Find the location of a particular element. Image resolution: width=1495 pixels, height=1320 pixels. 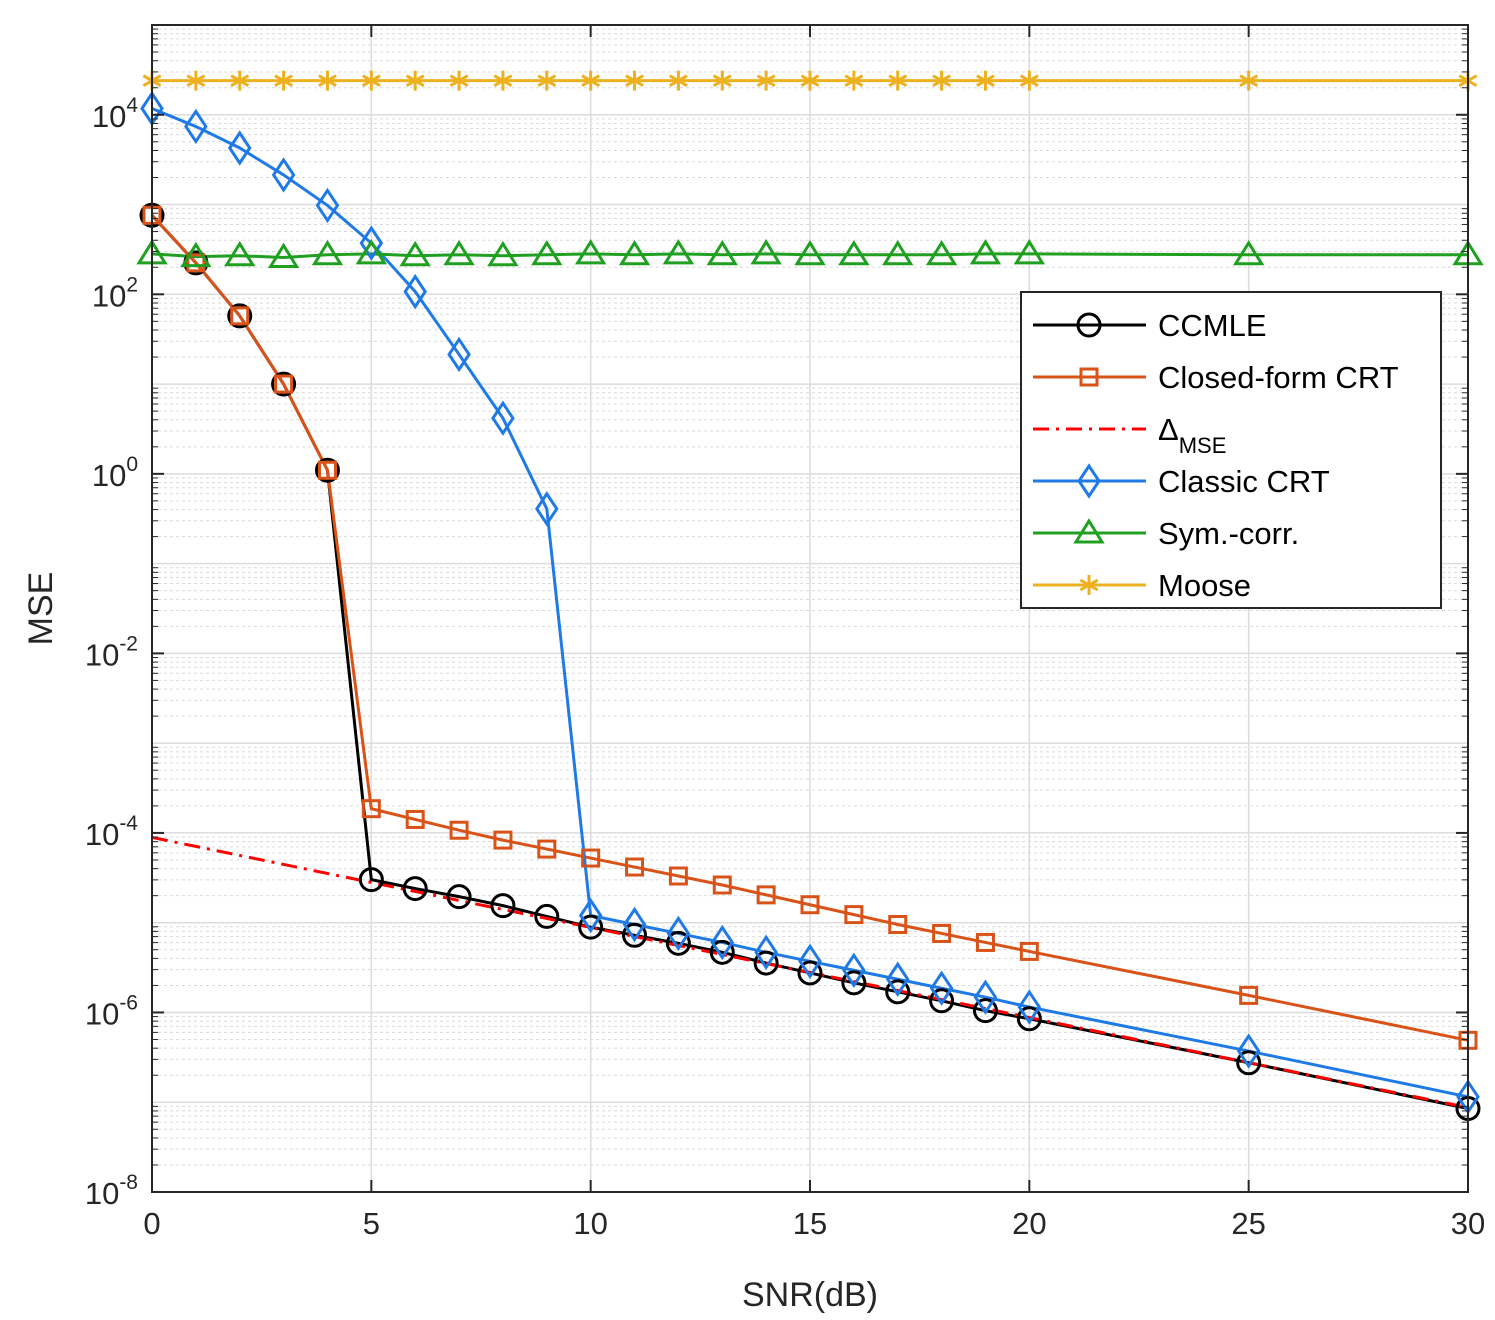

legend-marker-ccmle is located at coordinates (1089, 325).